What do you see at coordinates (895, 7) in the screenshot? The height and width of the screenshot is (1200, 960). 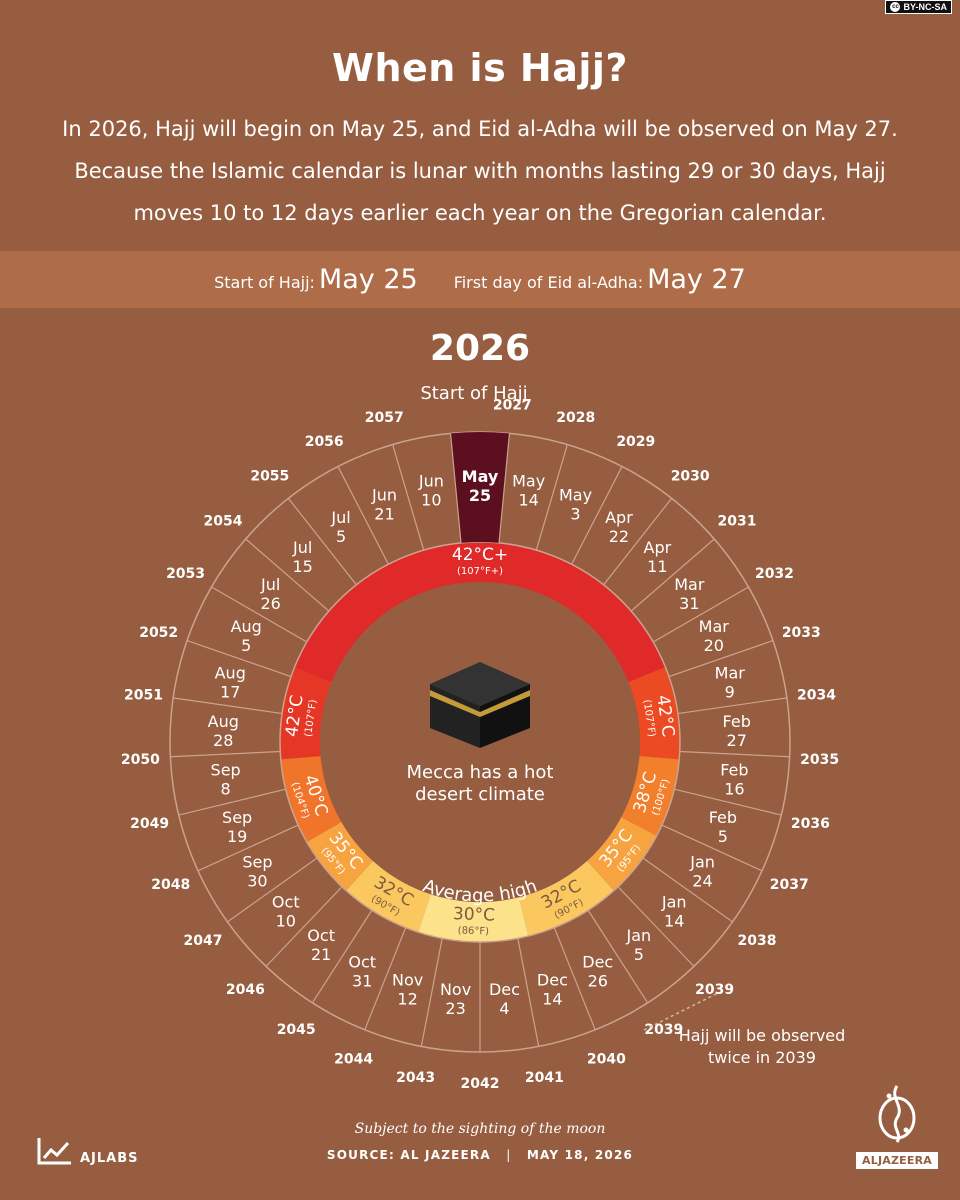 I see `creative-commons-icon: cc` at bounding box center [895, 7].